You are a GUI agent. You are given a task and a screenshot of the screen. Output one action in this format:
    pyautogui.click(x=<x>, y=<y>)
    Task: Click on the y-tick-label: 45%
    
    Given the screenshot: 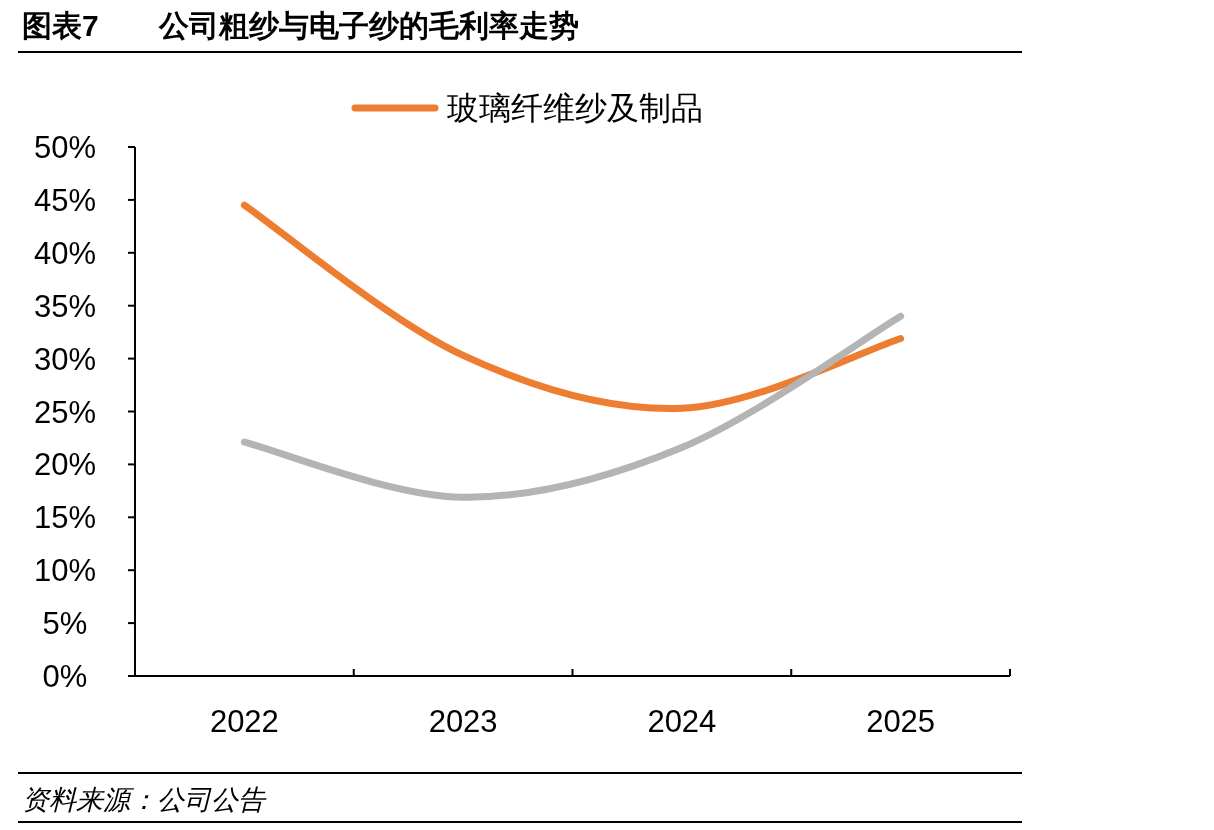 What is the action you would take?
    pyautogui.click(x=65, y=200)
    